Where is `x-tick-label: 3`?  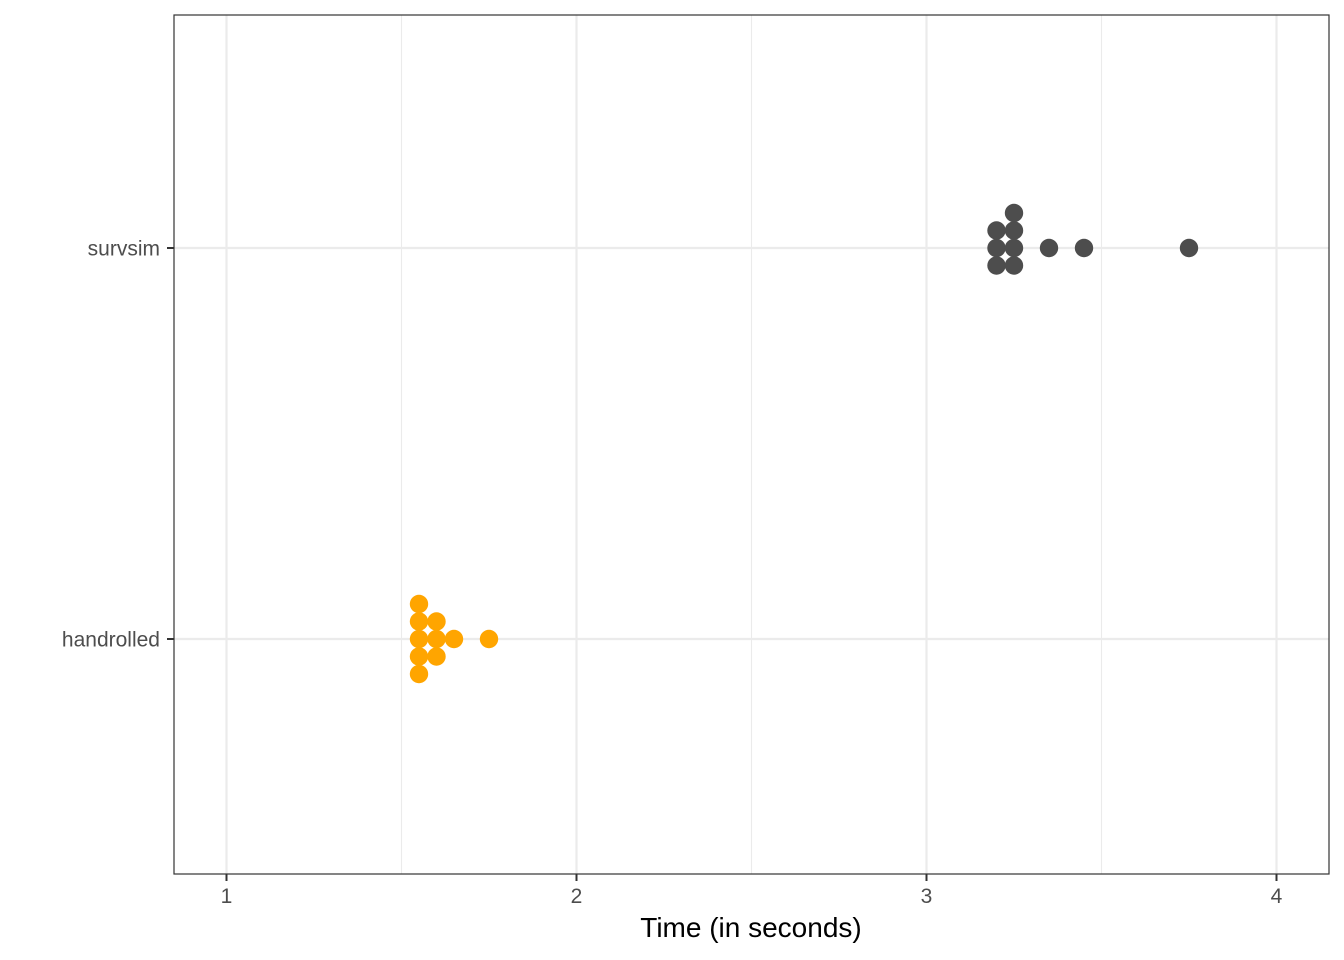 x-tick-label: 3 is located at coordinates (927, 896).